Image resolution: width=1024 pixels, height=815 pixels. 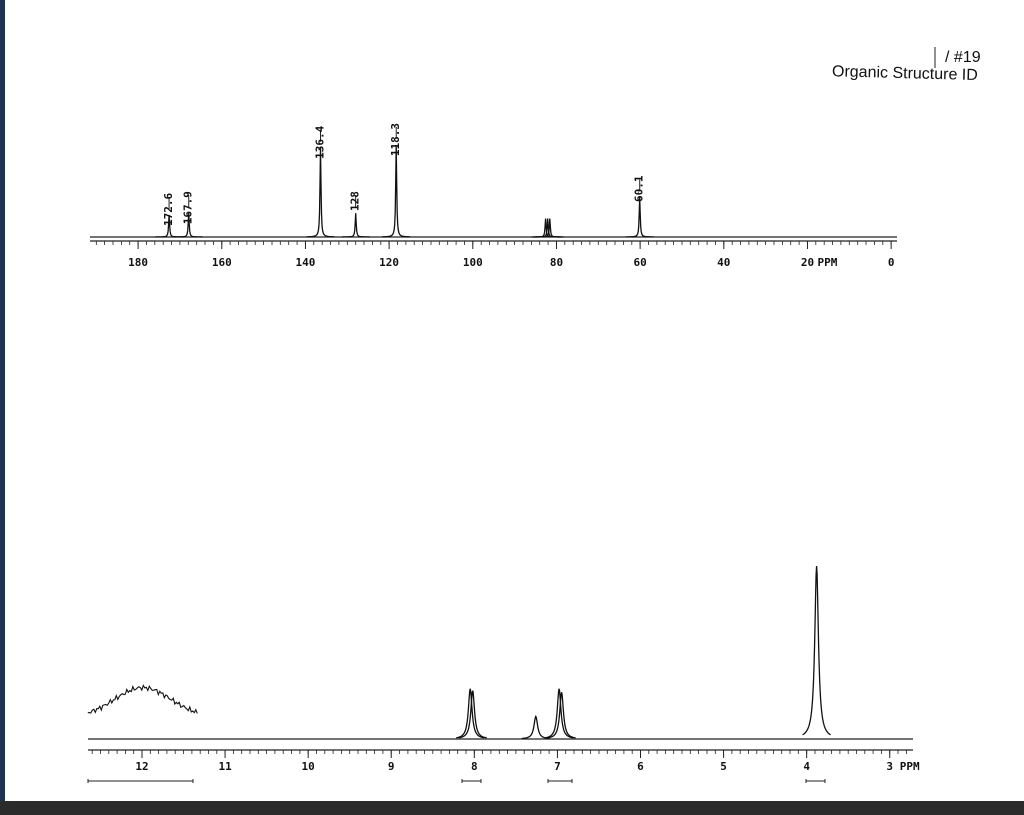 What do you see at coordinates (168, 209) in the screenshot?
I see `peak-label: 172.6` at bounding box center [168, 209].